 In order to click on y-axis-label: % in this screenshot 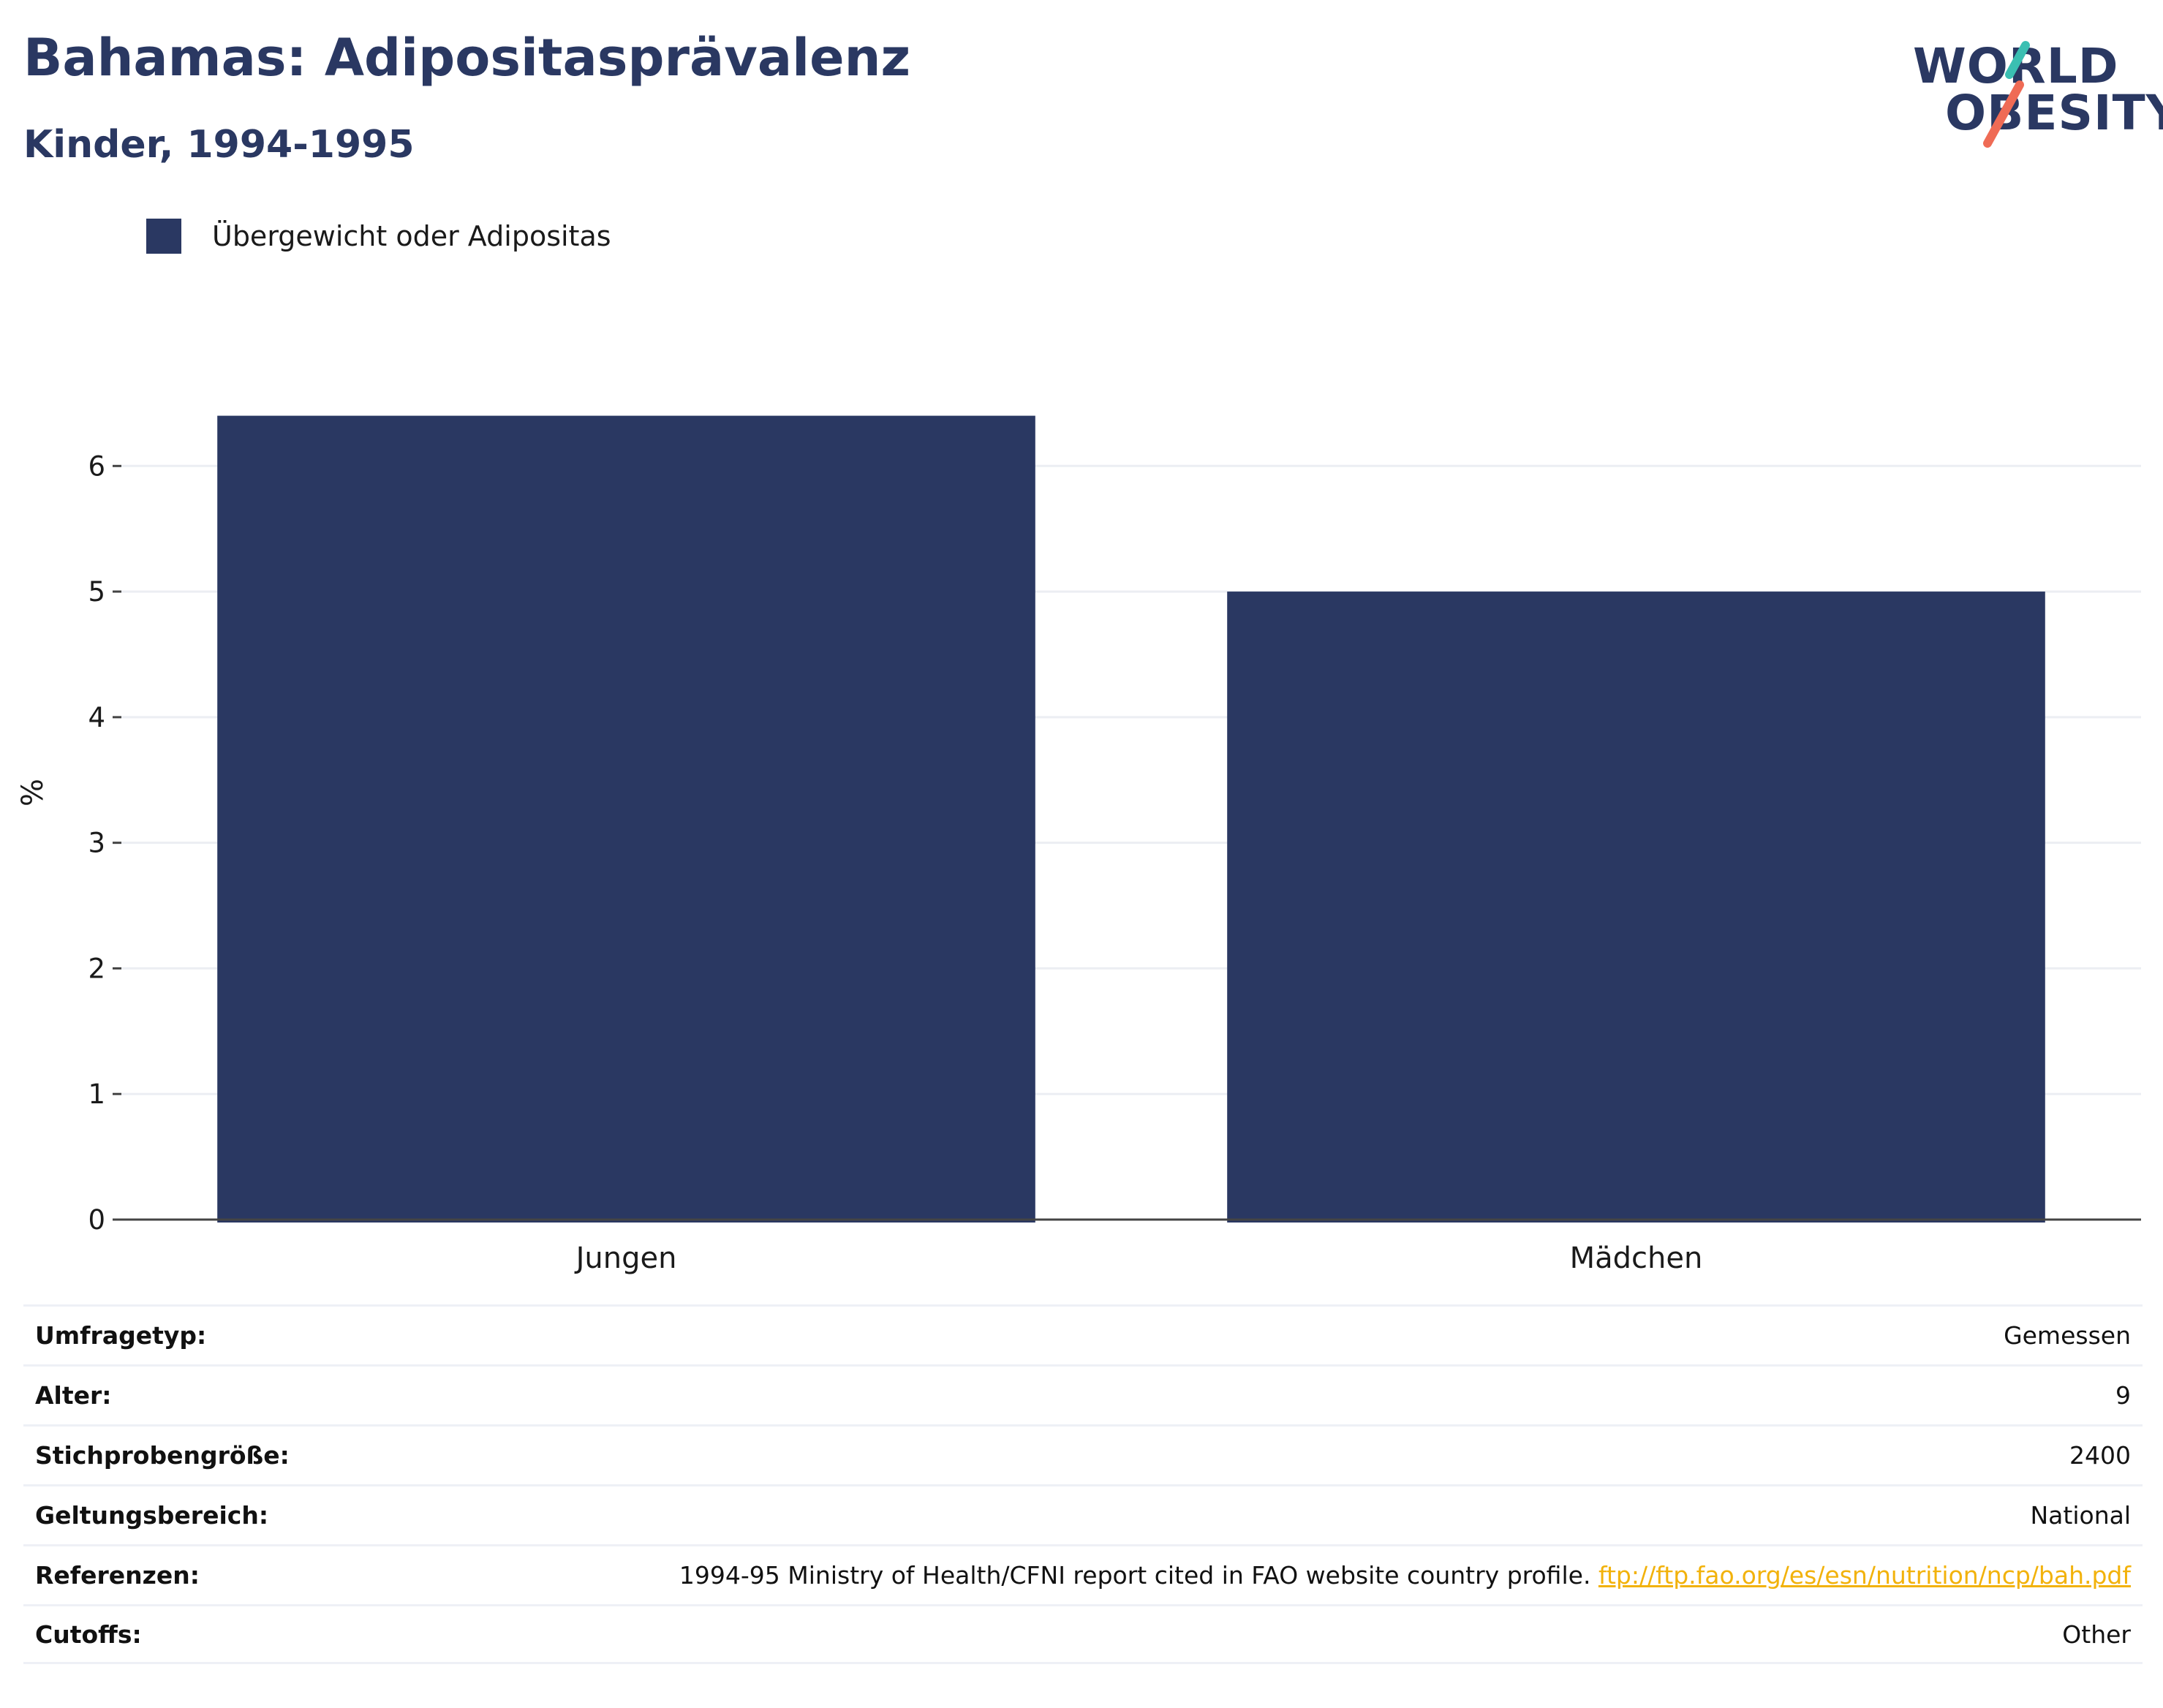, I will do `click(33, 792)`.